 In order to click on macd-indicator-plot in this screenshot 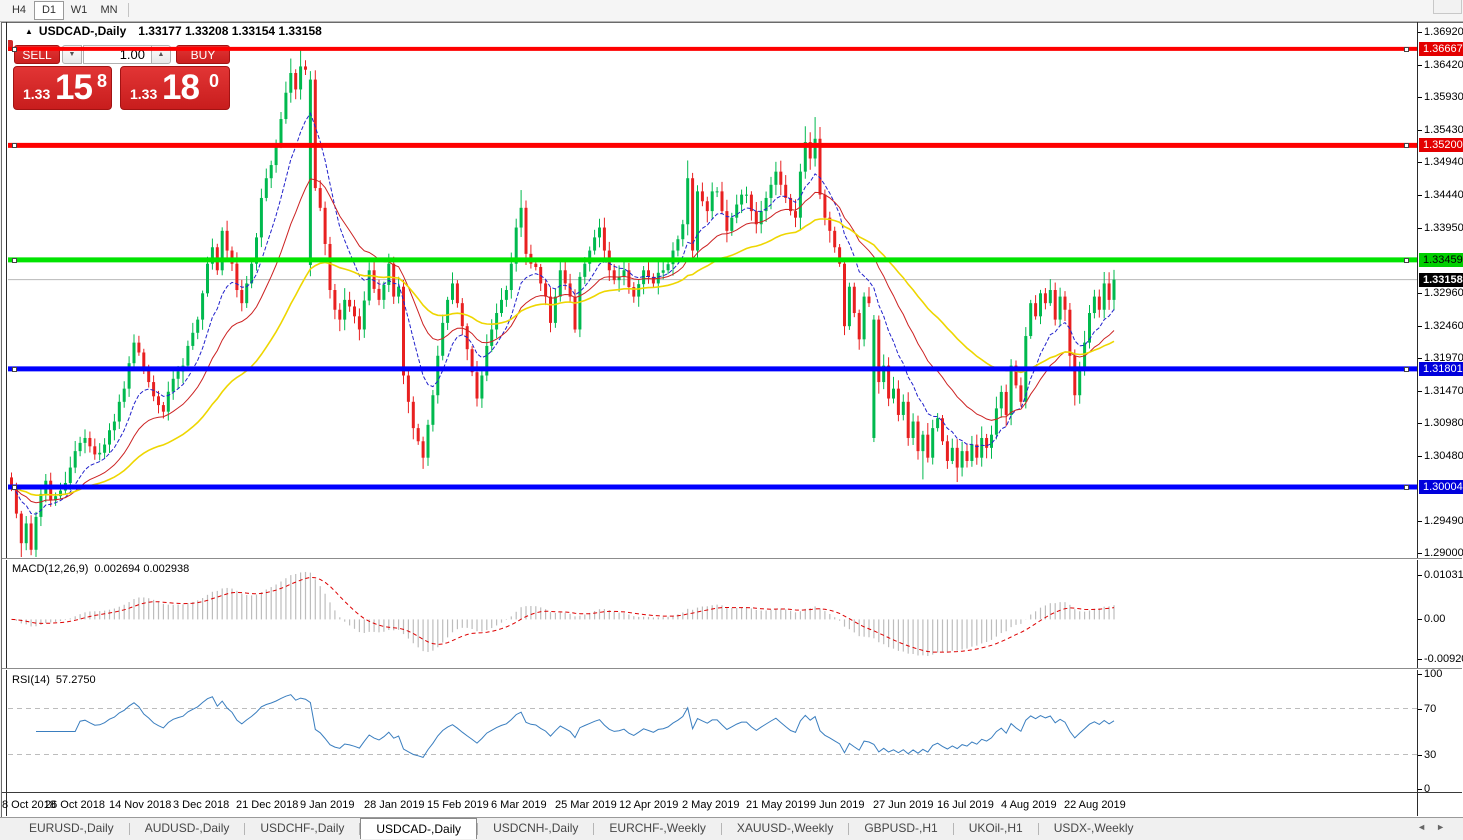, I will do `click(712, 614)`.